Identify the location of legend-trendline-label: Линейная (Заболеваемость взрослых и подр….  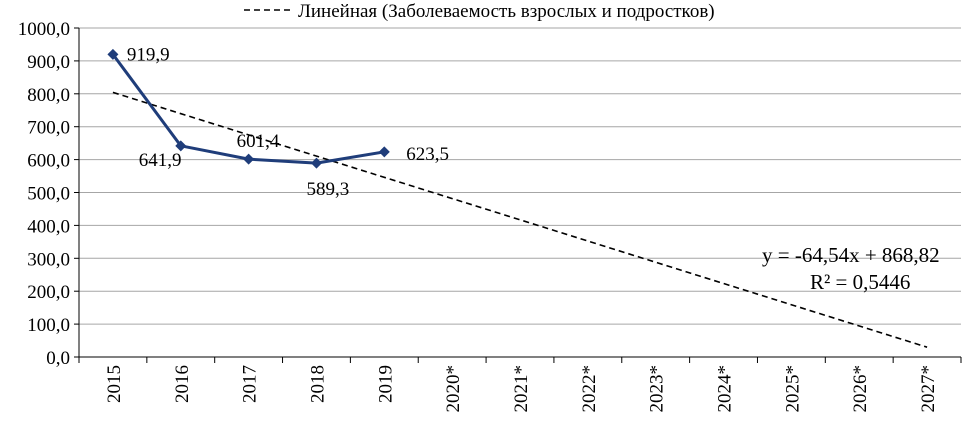
(506, 11).